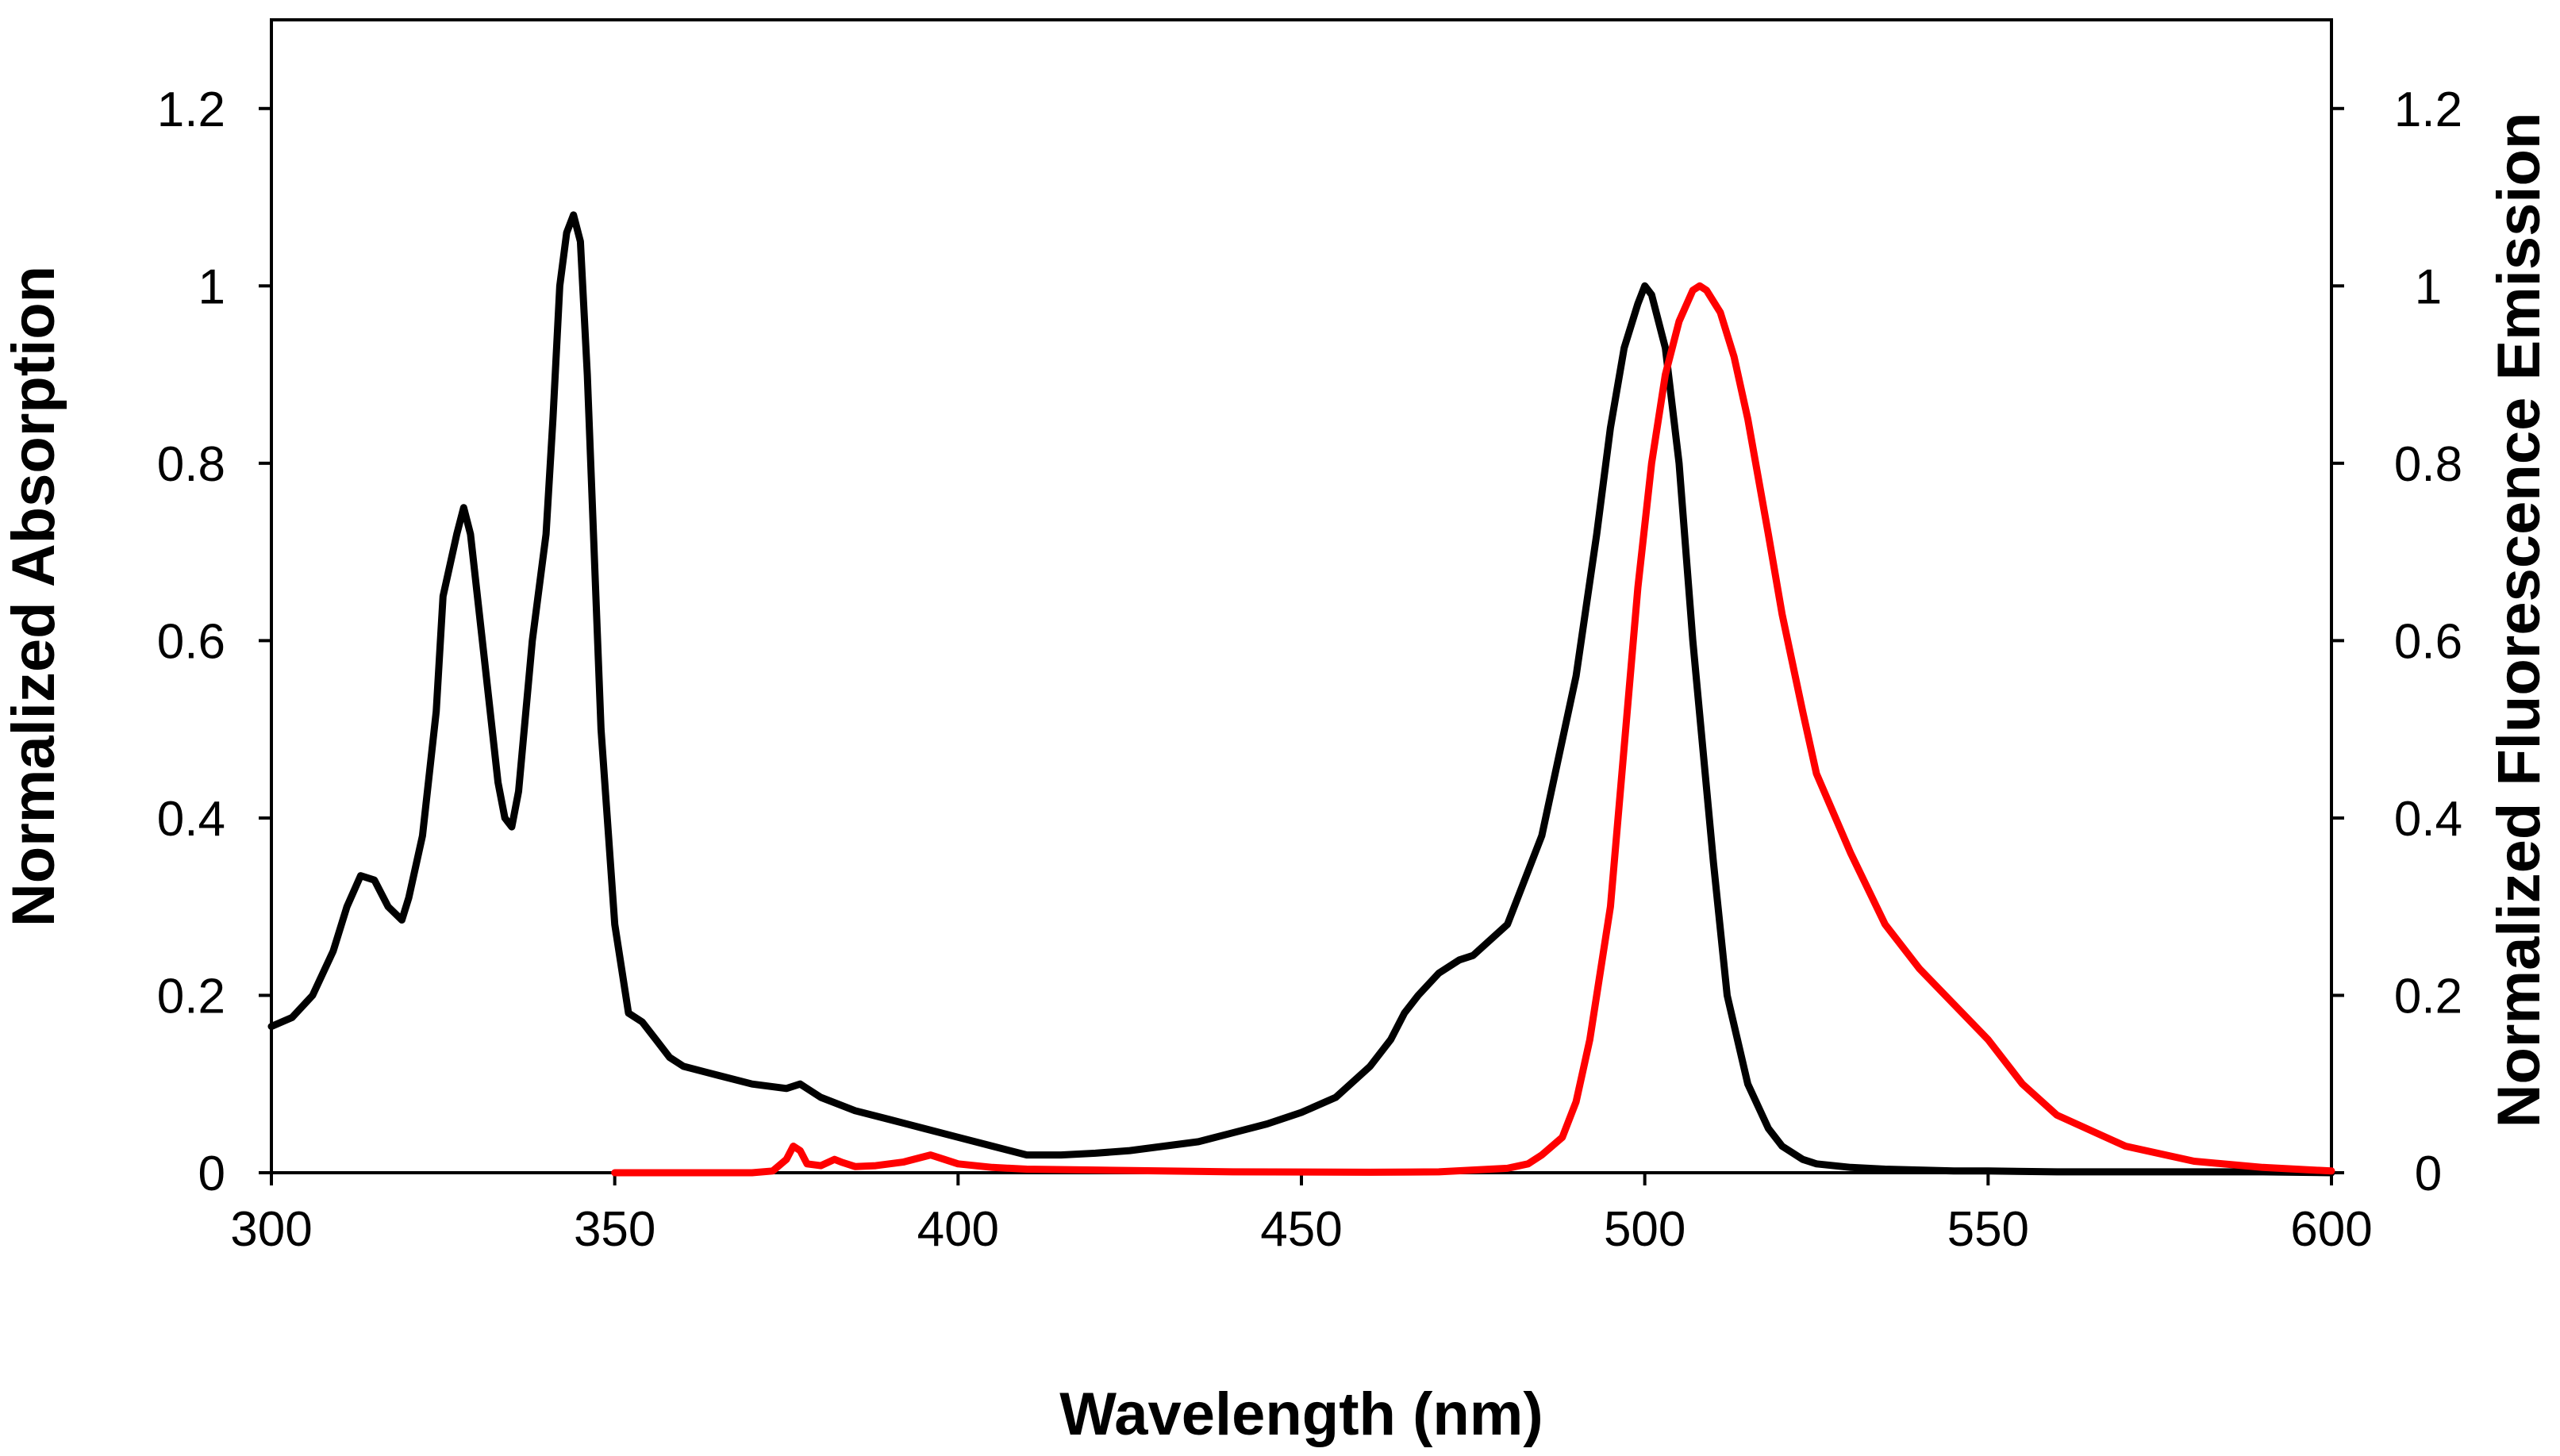 The width and height of the screenshot is (2560, 1456). What do you see at coordinates (191, 110) in the screenshot?
I see `y-left-tick-label: 1.2` at bounding box center [191, 110].